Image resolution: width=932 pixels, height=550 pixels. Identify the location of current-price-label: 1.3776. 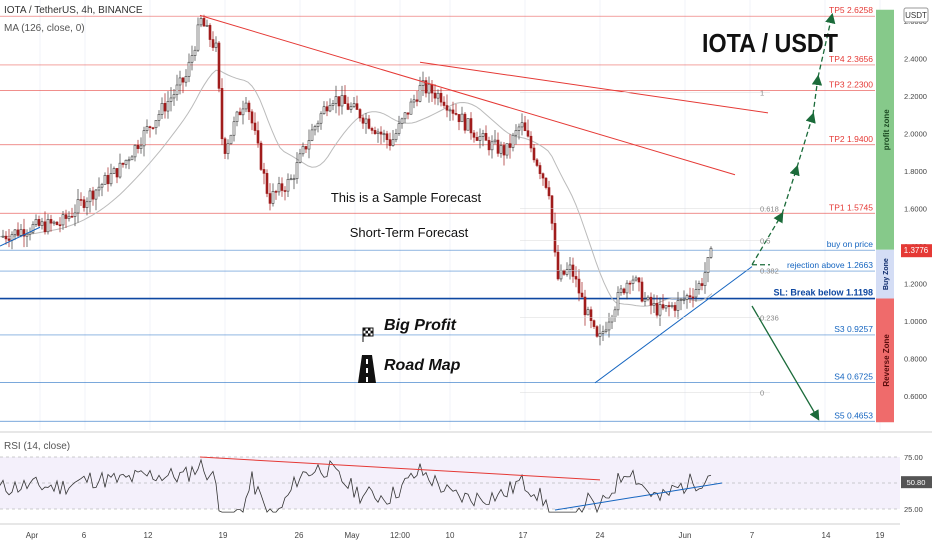
(916, 250).